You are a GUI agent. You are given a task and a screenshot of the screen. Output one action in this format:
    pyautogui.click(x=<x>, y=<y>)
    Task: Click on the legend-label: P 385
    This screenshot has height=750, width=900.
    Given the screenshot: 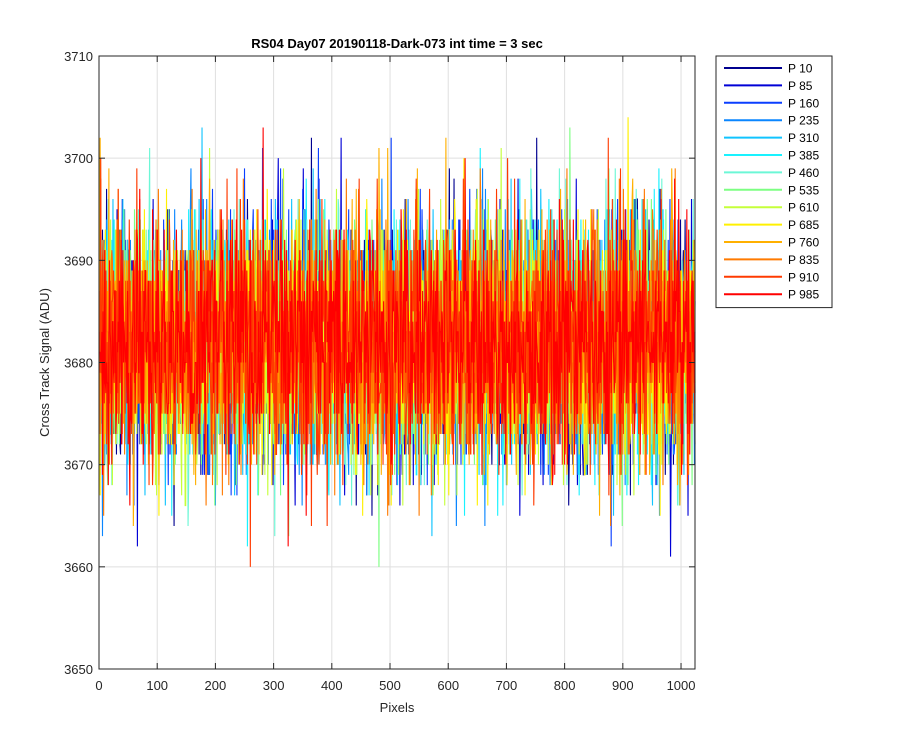 What is the action you would take?
    pyautogui.click(x=803, y=156)
    